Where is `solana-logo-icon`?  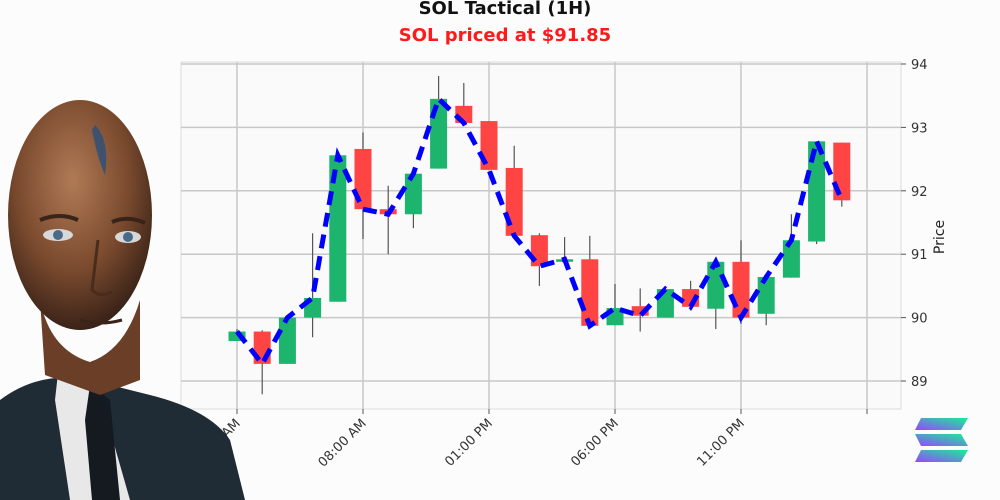 solana-logo-icon is located at coordinates (941, 440).